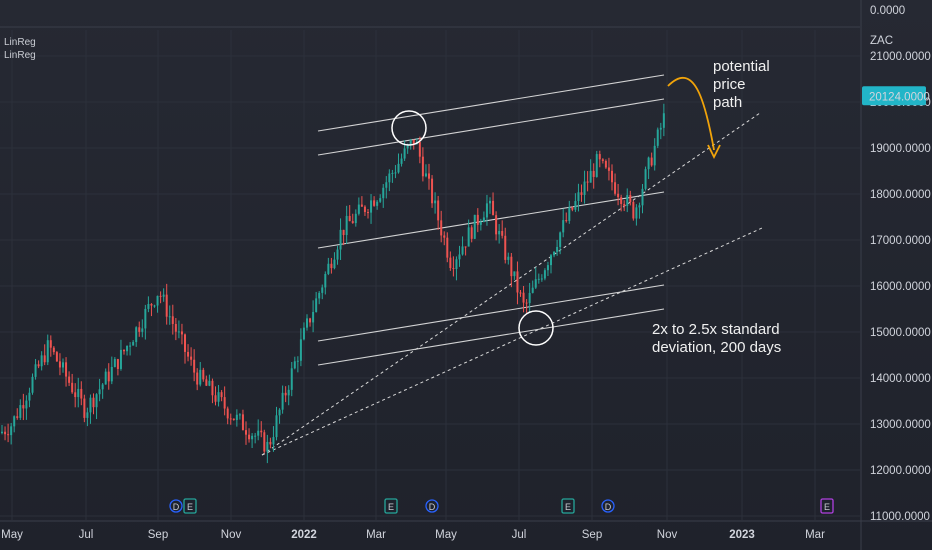 Image resolution: width=932 pixels, height=550 pixels. I want to click on y-tick-label: 19000.0000, so click(900, 149).